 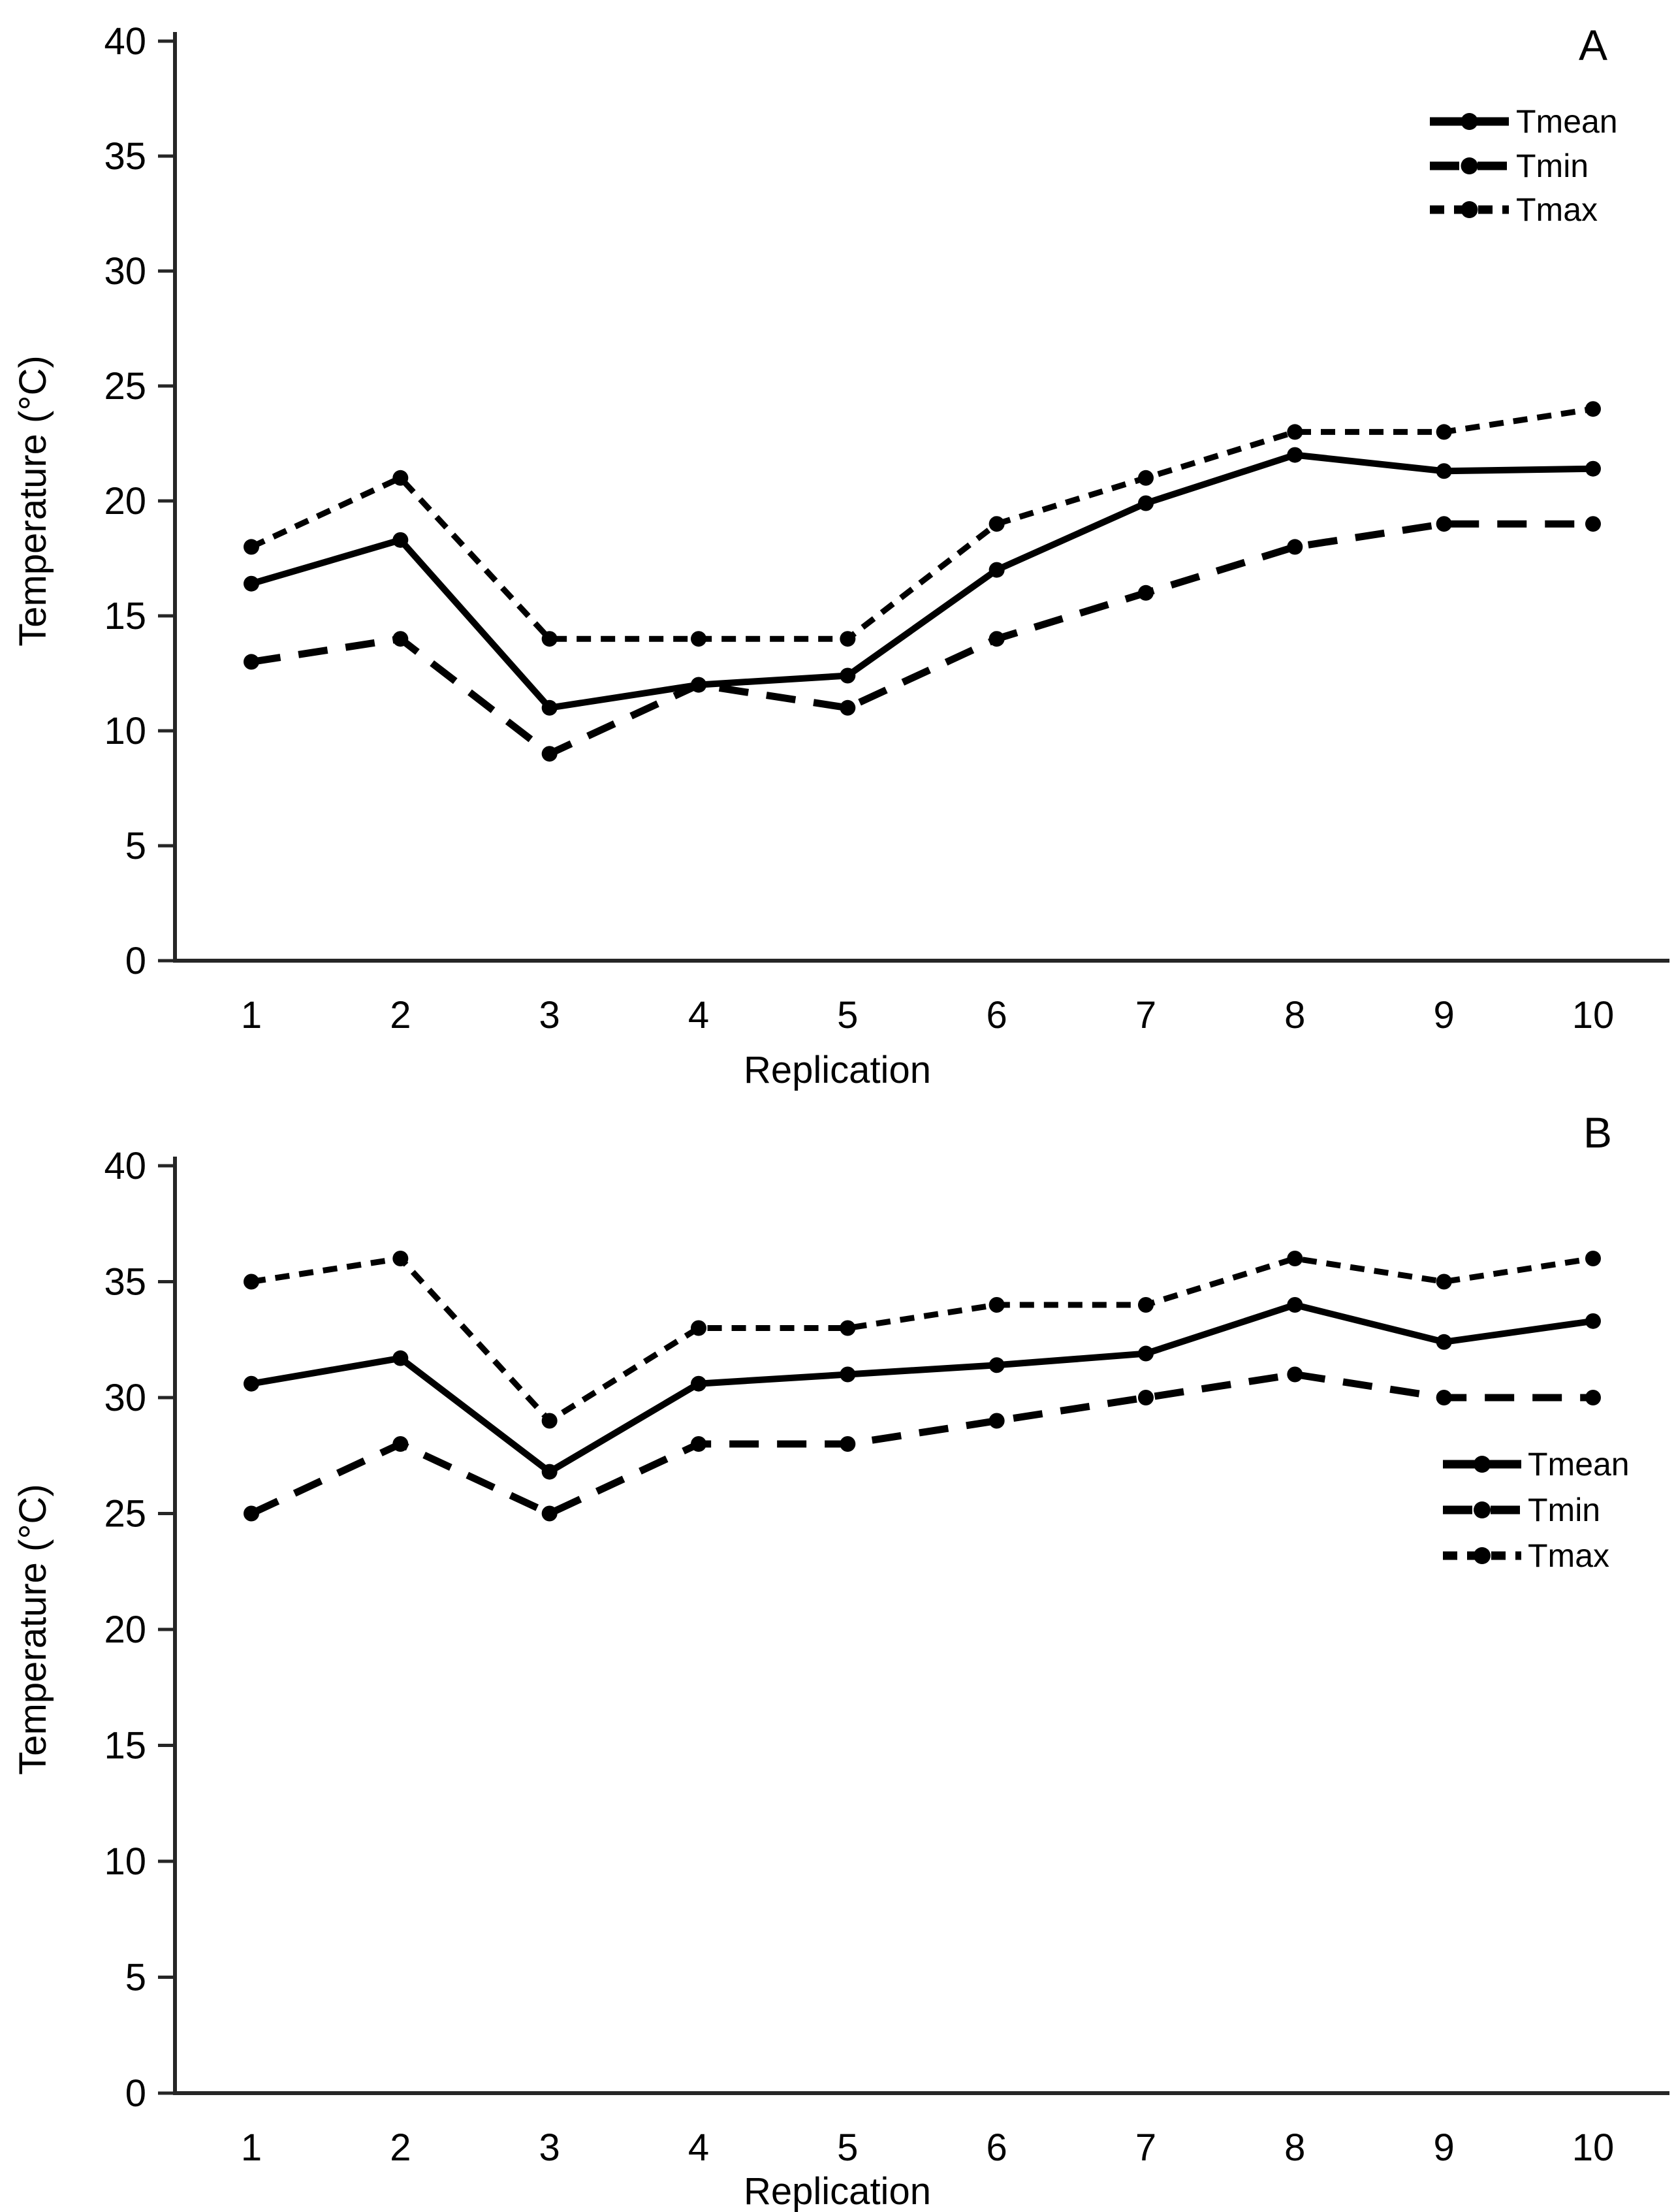 I want to click on panel-letter: A, so click(x=1593, y=45).